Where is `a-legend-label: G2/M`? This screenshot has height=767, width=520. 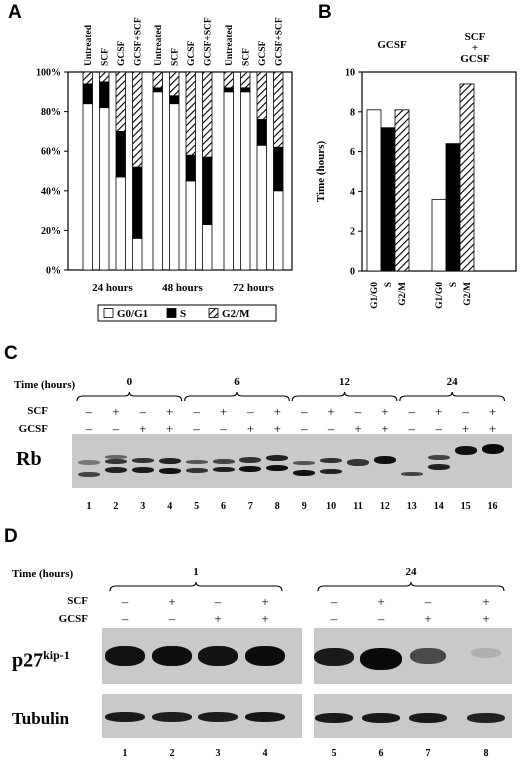
a-legend-label: G2/M is located at coordinates (236, 314).